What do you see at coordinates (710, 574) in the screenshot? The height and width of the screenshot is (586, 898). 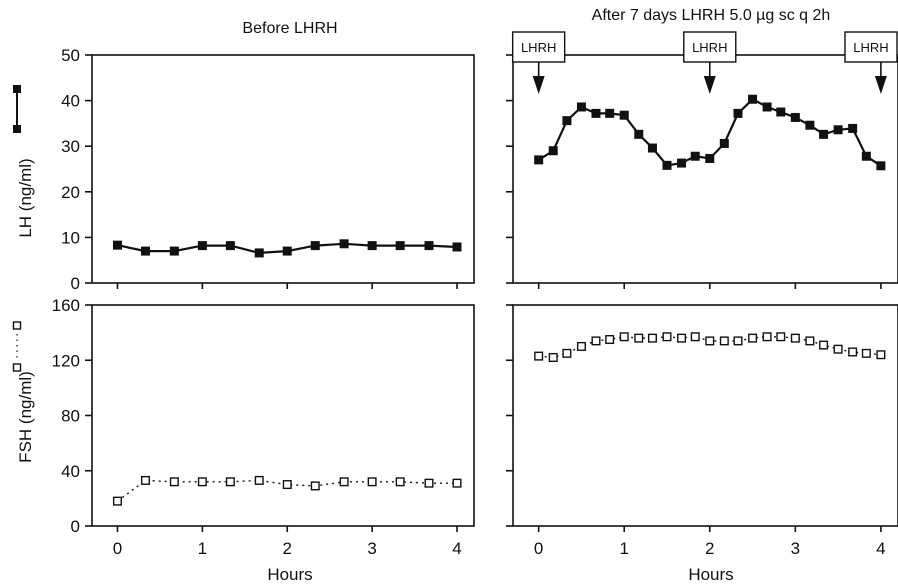 I see `x-axis-label-after: Hours` at bounding box center [710, 574].